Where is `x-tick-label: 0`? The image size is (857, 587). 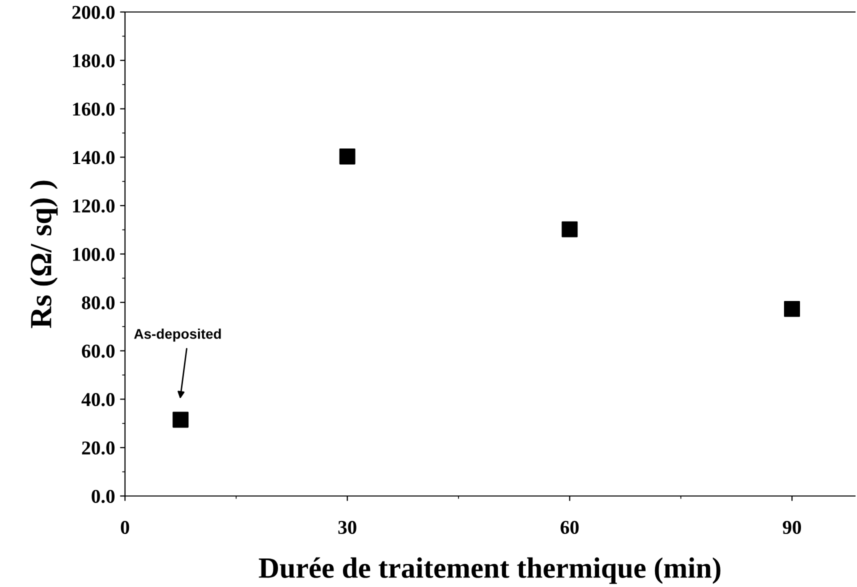
x-tick-label: 0 is located at coordinates (125, 527).